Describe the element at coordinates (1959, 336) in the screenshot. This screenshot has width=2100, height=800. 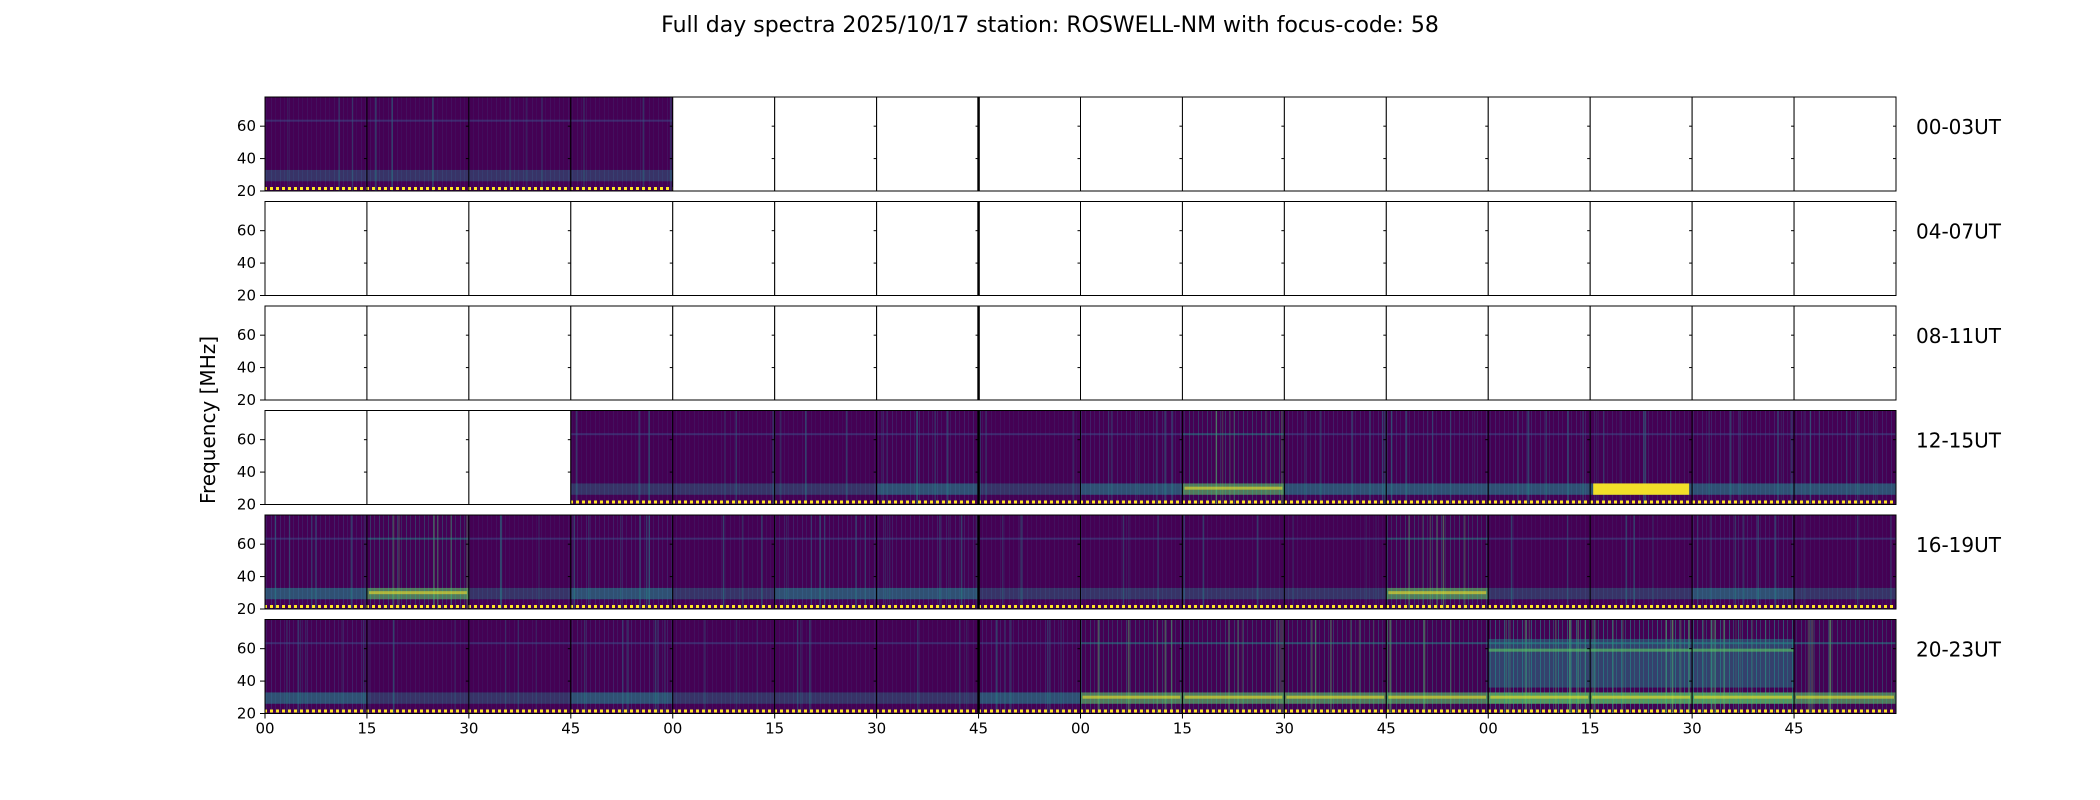
I see `row-label: 08-11UT` at that location.